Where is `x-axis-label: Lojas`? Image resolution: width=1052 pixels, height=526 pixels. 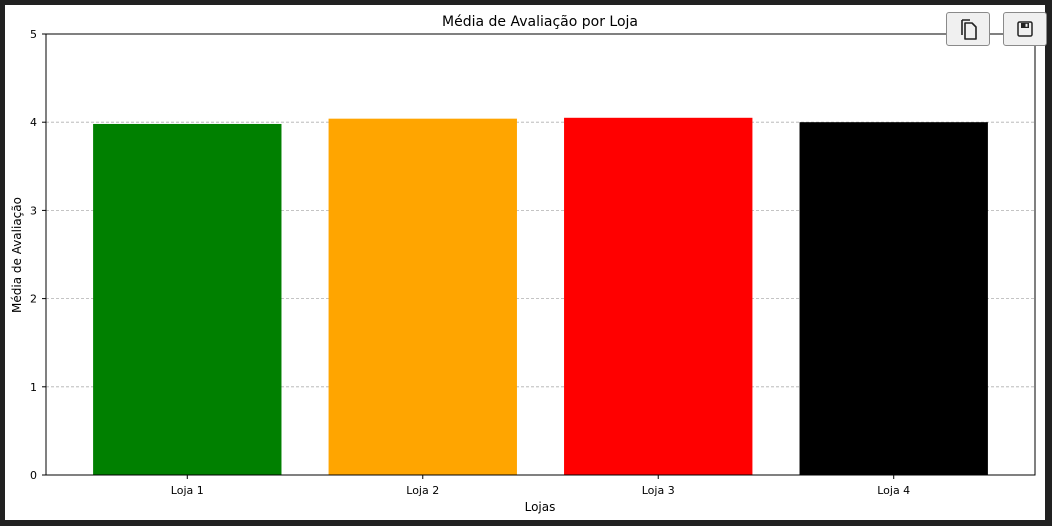
x-axis-label: Lojas is located at coordinates (540, 507).